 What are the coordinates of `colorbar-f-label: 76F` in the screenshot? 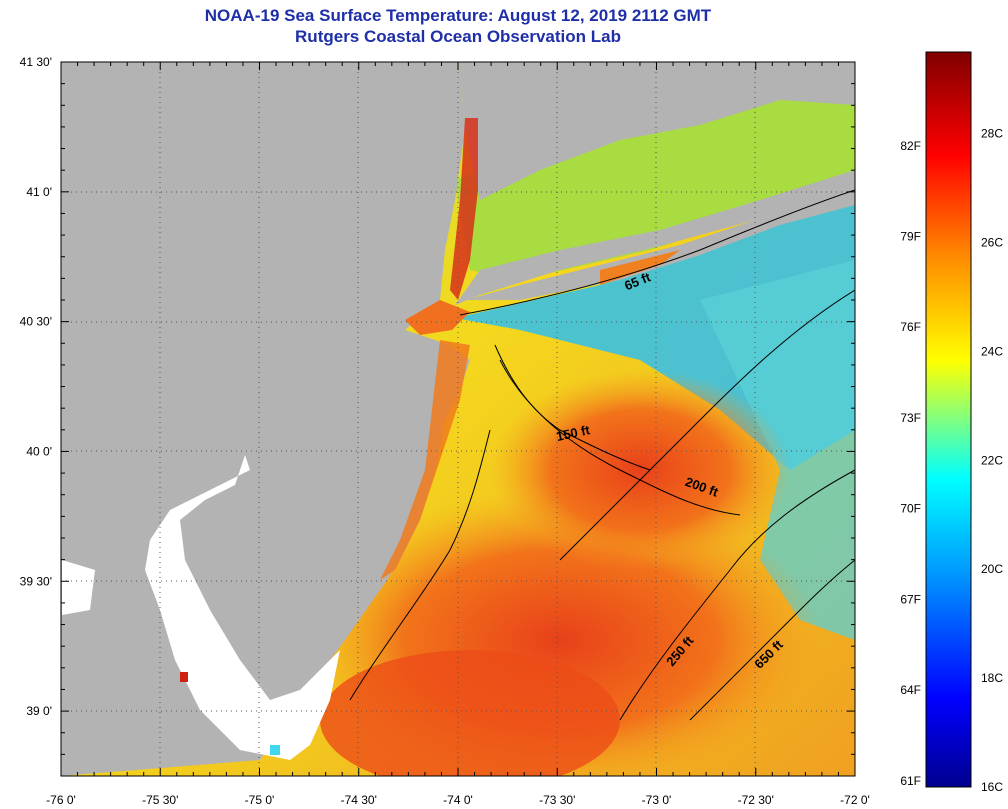 It's located at (910, 327).